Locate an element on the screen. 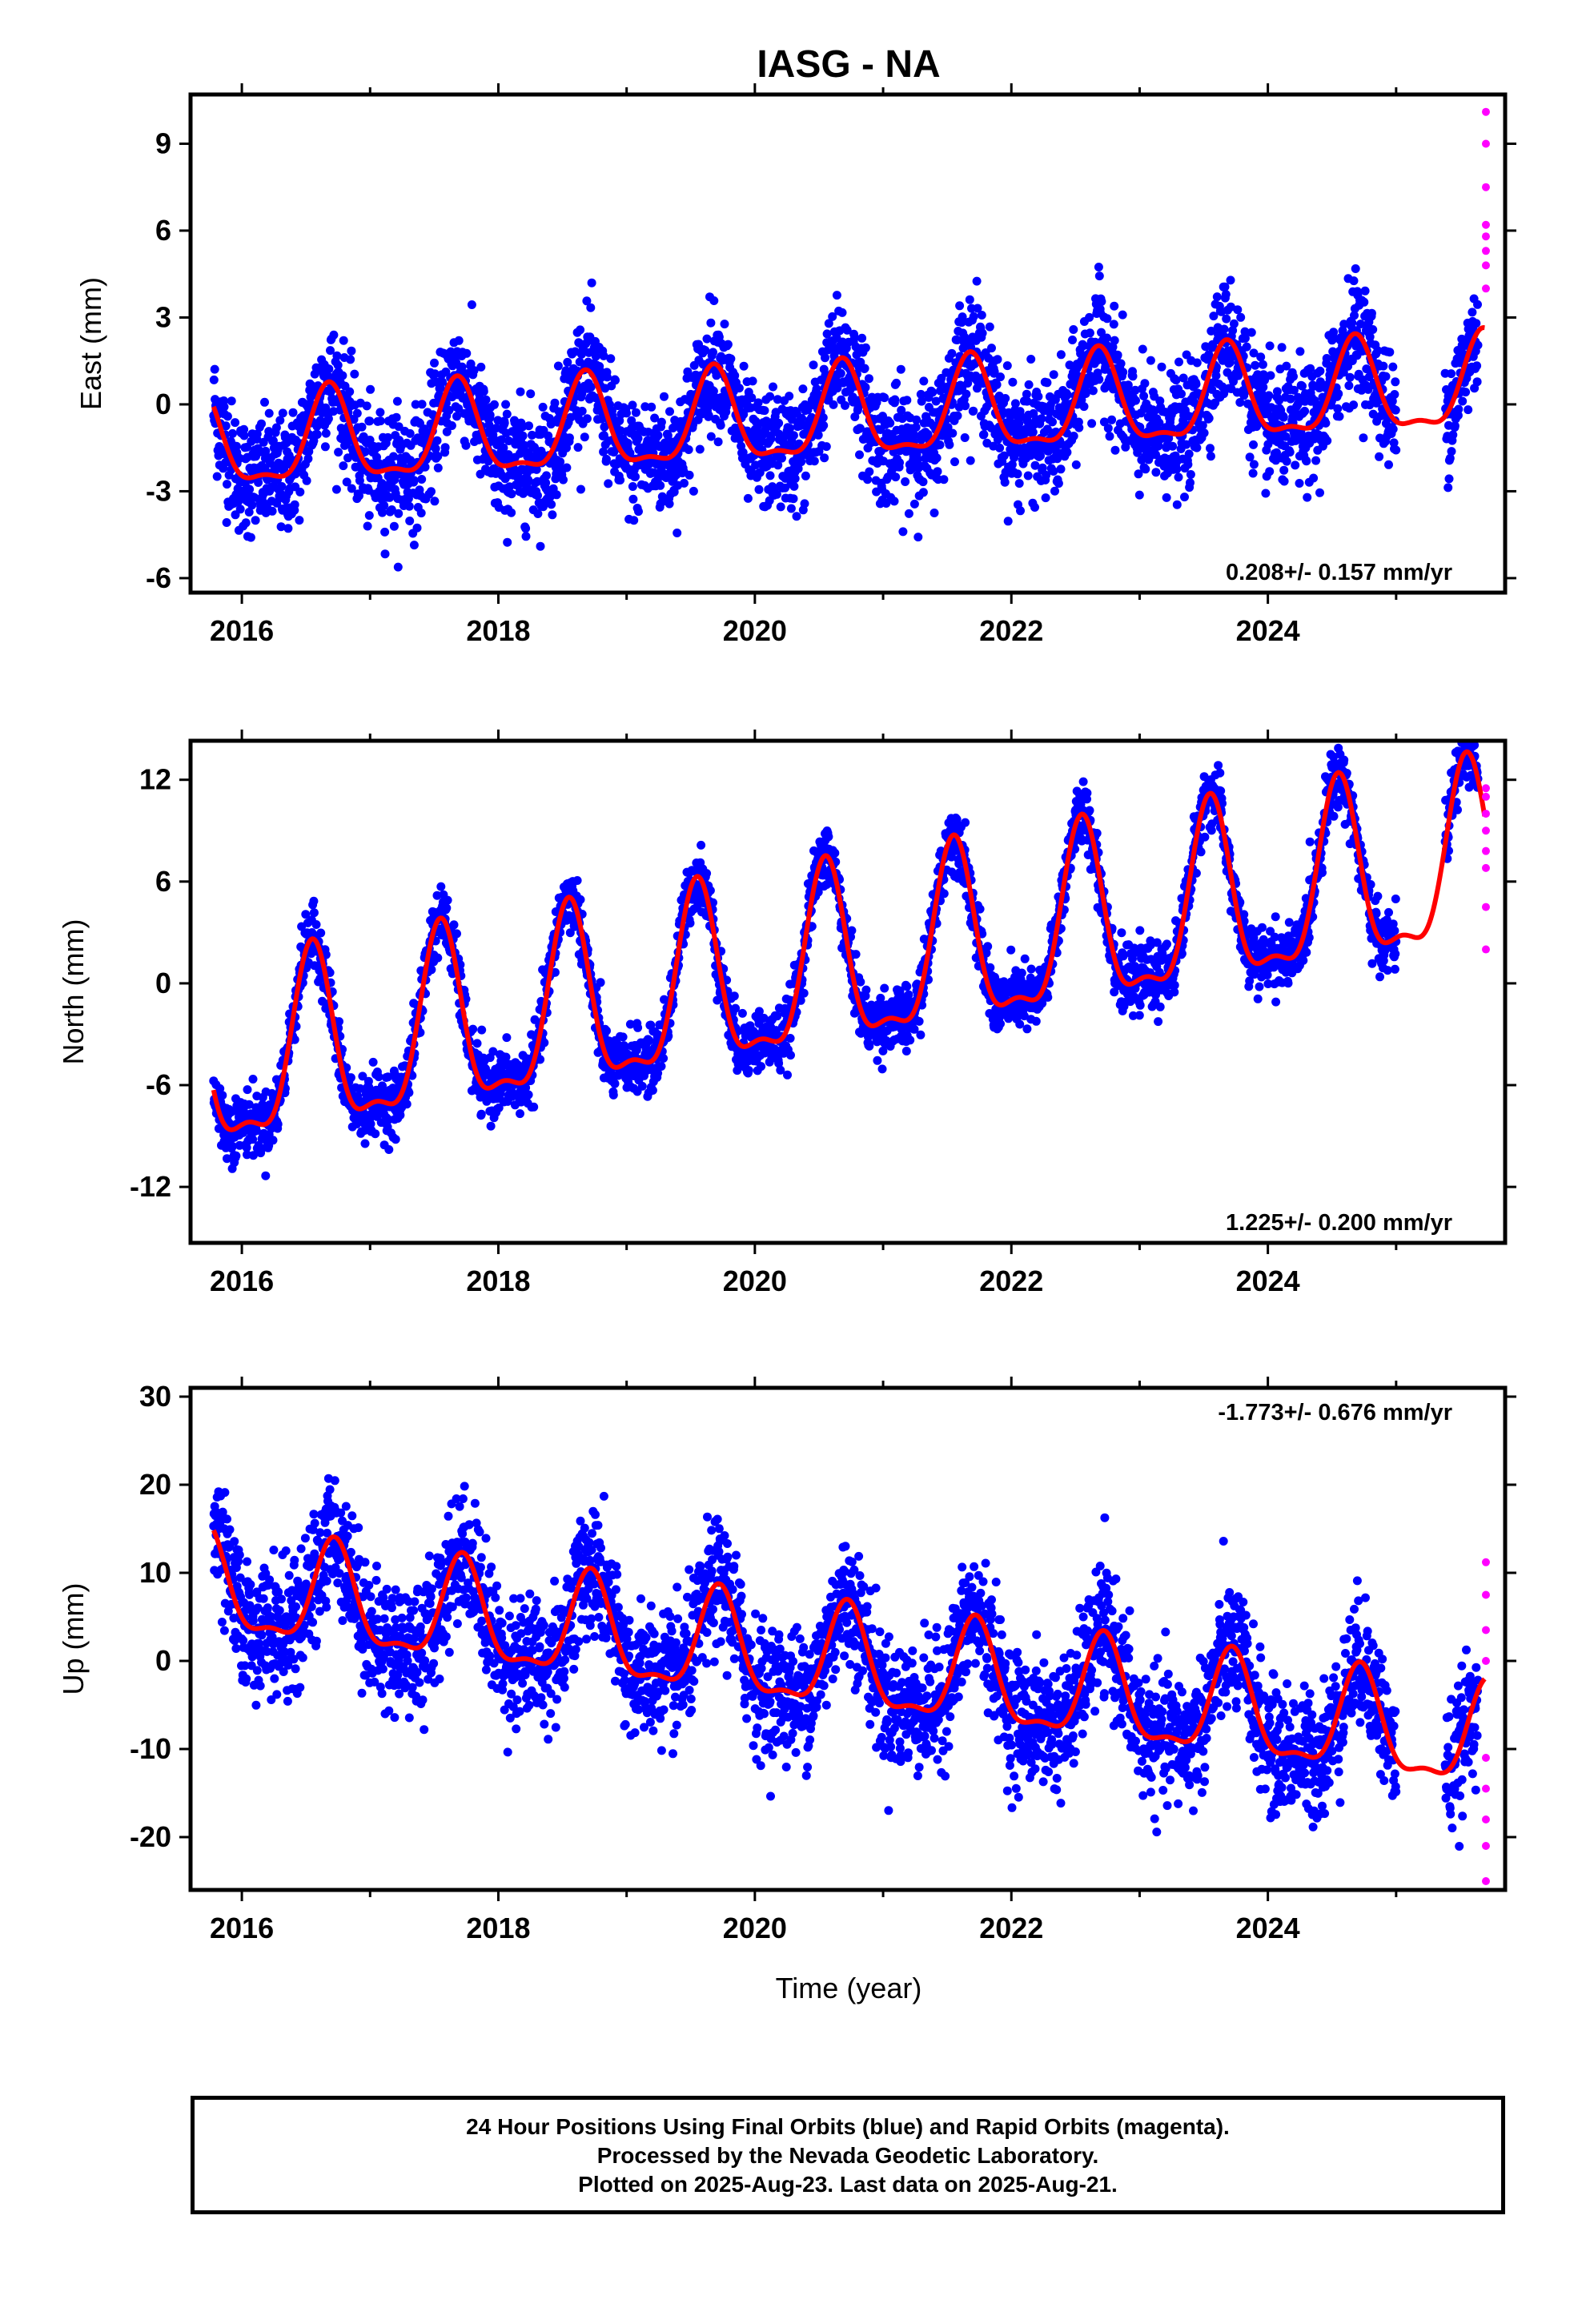 This screenshot has height=2324, width=1582. east-x-tick-label: 2020 is located at coordinates (755, 630).